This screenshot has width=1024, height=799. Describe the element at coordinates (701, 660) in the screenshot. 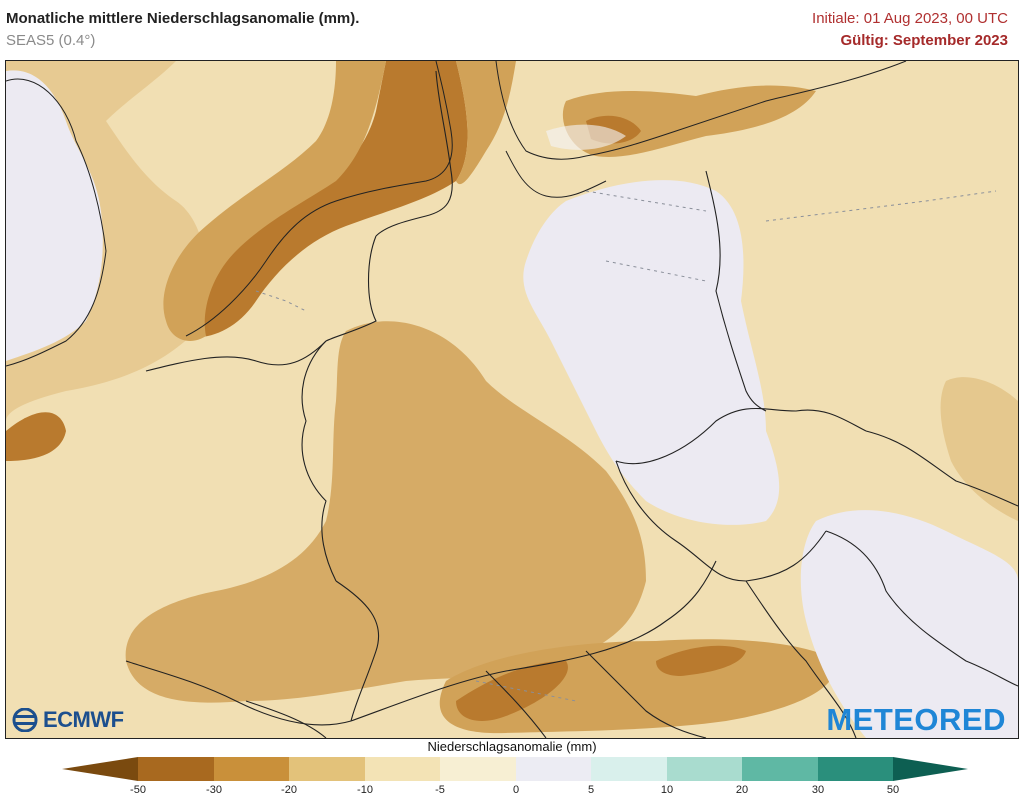

I see `alps-dry-core-east` at that location.